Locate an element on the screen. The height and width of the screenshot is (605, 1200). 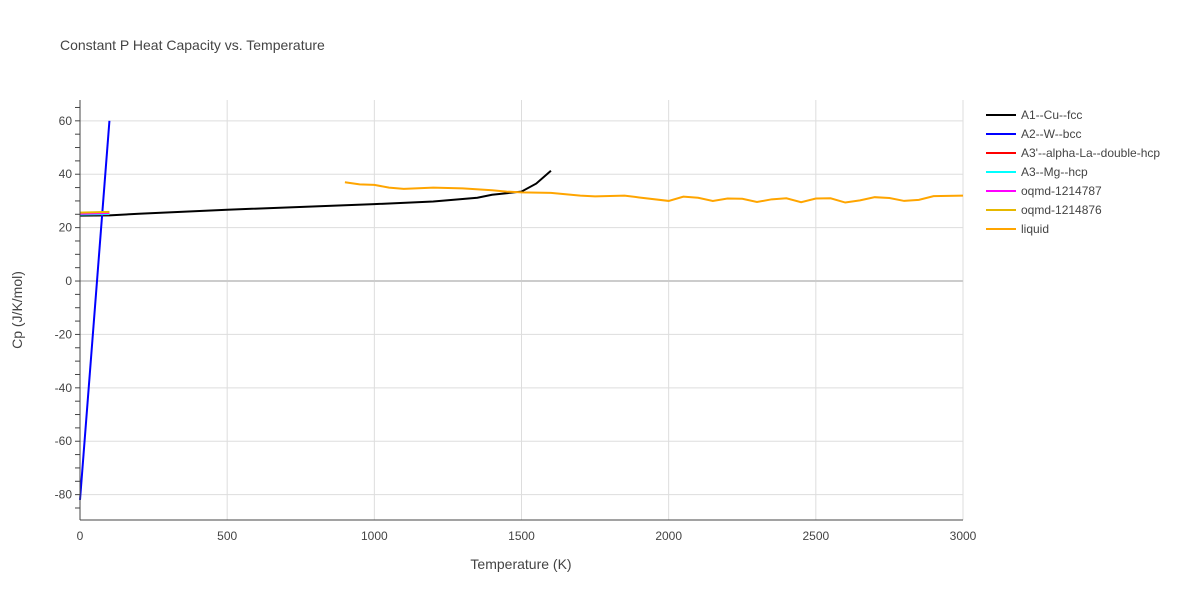
x-tick-label: 2500 is located at coordinates (815, 536).